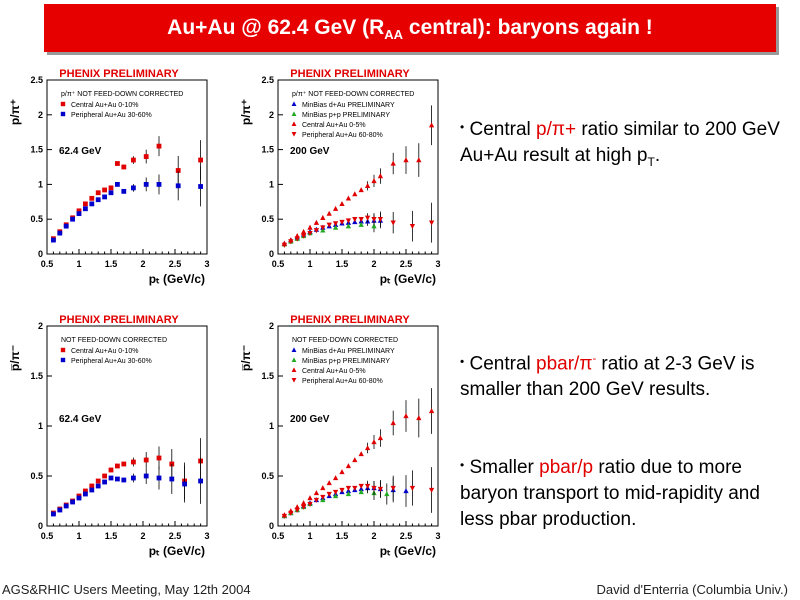  Describe the element at coordinates (309, 264) in the screenshot. I see `x-tick-label: 1` at that location.